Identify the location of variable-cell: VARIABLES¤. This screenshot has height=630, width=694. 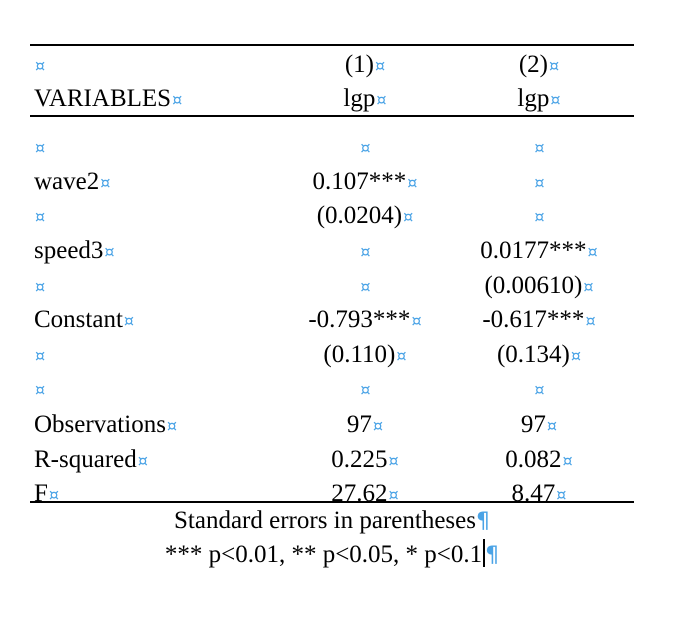
(108, 99).